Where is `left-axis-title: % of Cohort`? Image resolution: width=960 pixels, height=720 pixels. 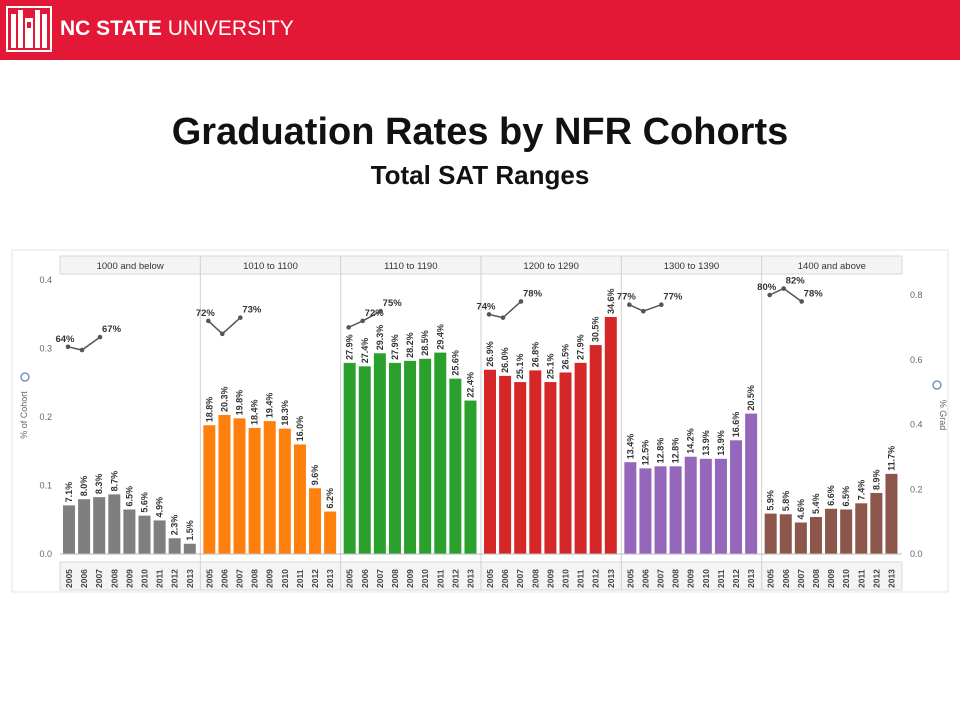
left-axis-title: % of Cohort is located at coordinates (24, 415).